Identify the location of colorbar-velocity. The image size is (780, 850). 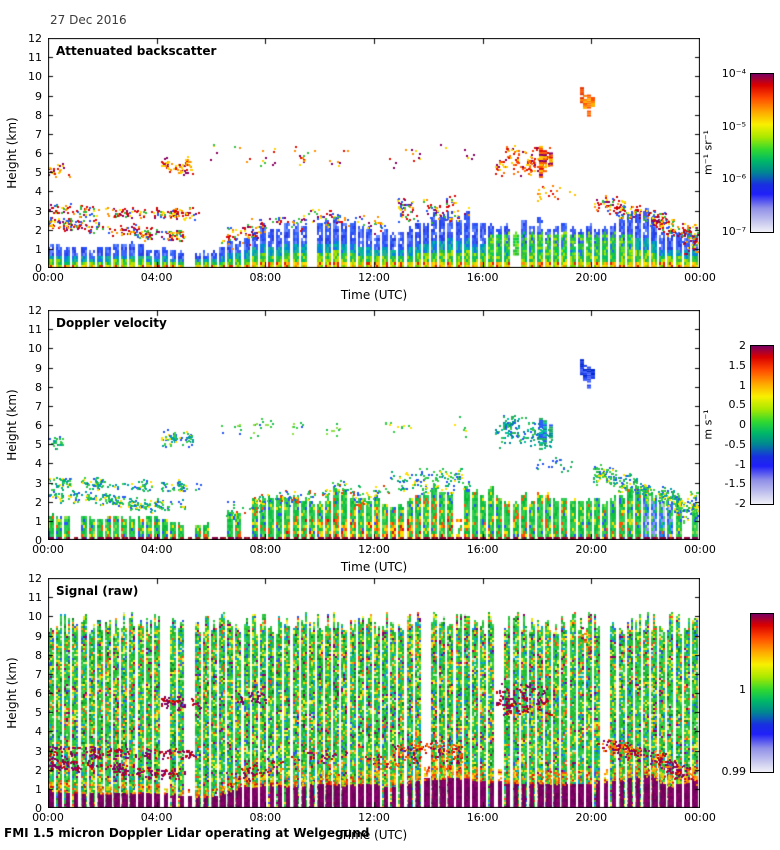
(762, 425).